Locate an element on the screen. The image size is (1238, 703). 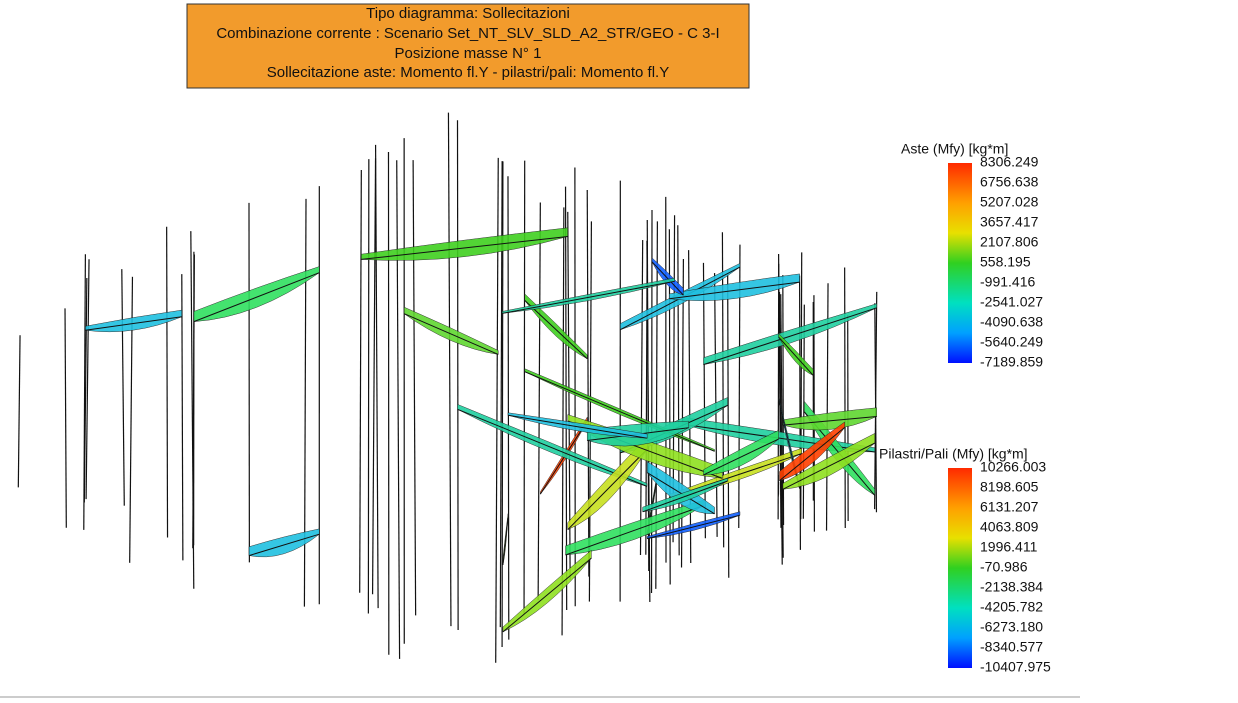
legend-label: -5640.249 is located at coordinates (1011, 342).